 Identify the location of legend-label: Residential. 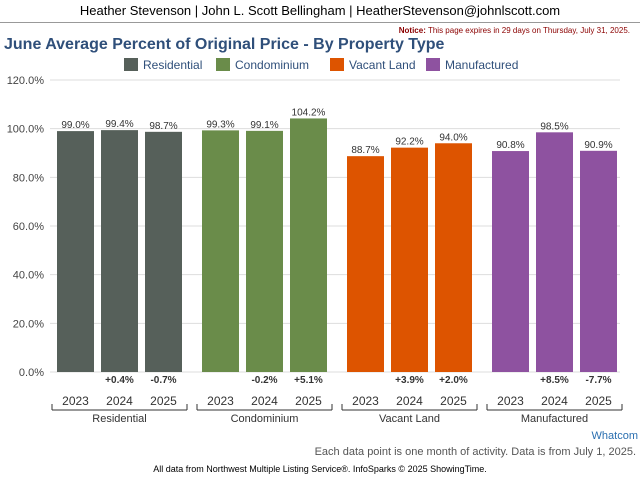
(172, 65).